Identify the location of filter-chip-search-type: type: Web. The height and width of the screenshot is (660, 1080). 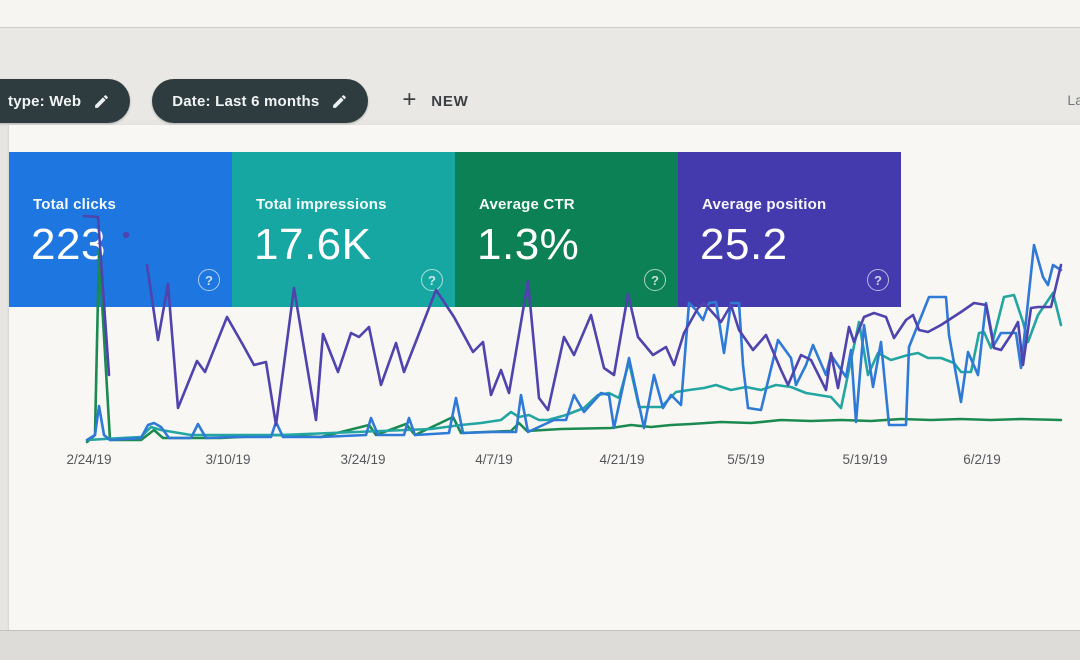
(65, 101).